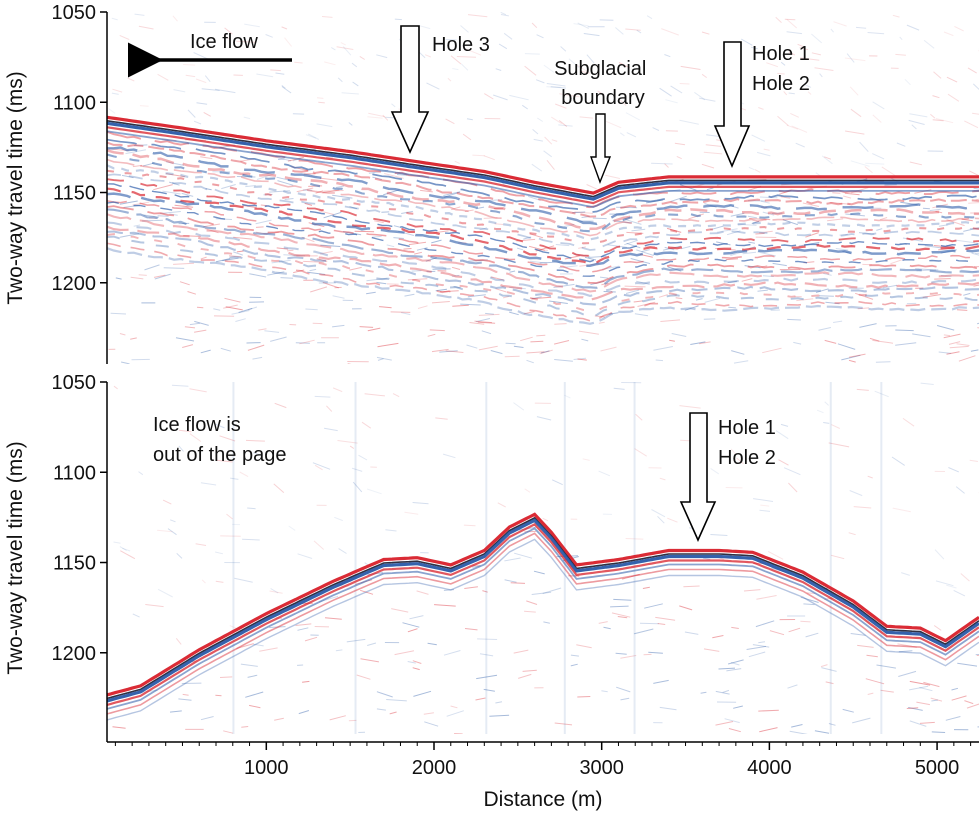 This screenshot has height=813, width=980. I want to click on hole-1-2-lower-arrow-icon, so click(698, 477).